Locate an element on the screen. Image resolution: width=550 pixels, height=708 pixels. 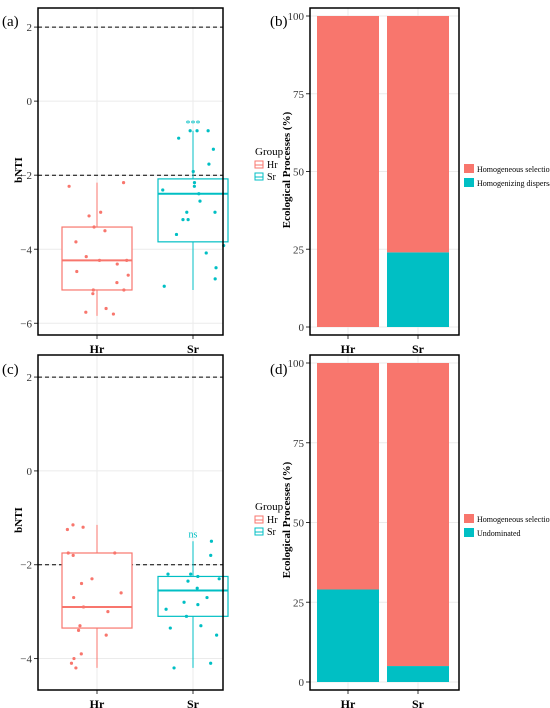
significance-label: ns is located at coordinates (193, 534).